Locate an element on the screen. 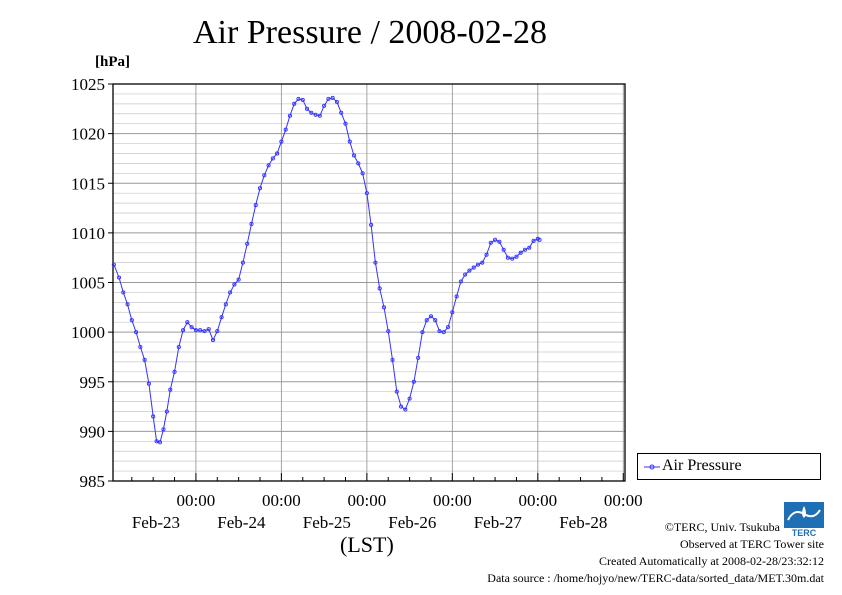  y-tick-label: 1005 is located at coordinates (88, 283).